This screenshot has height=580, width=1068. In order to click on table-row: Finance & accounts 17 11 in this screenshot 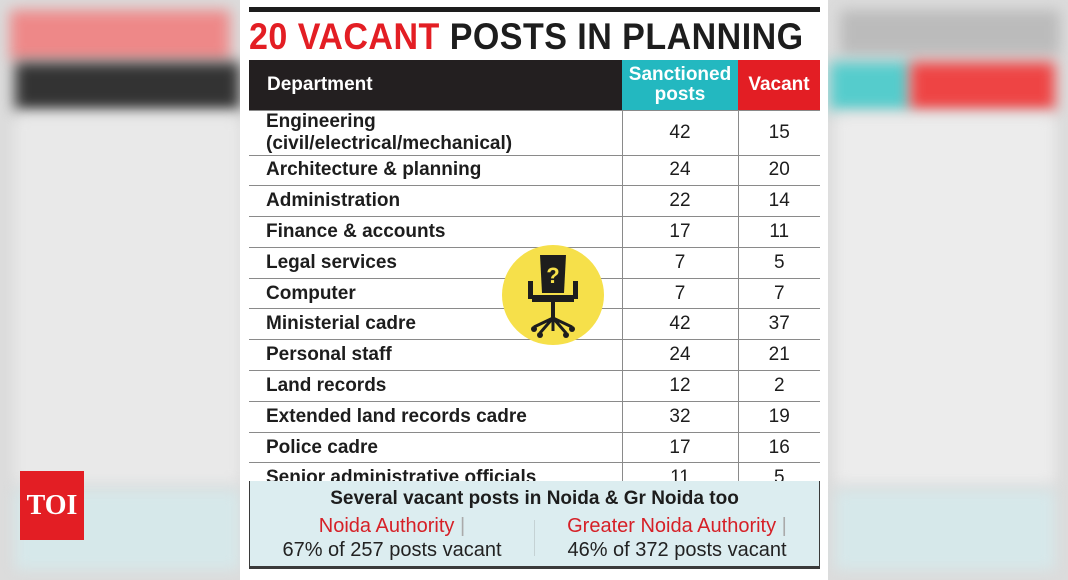, I will do `click(534, 232)`.